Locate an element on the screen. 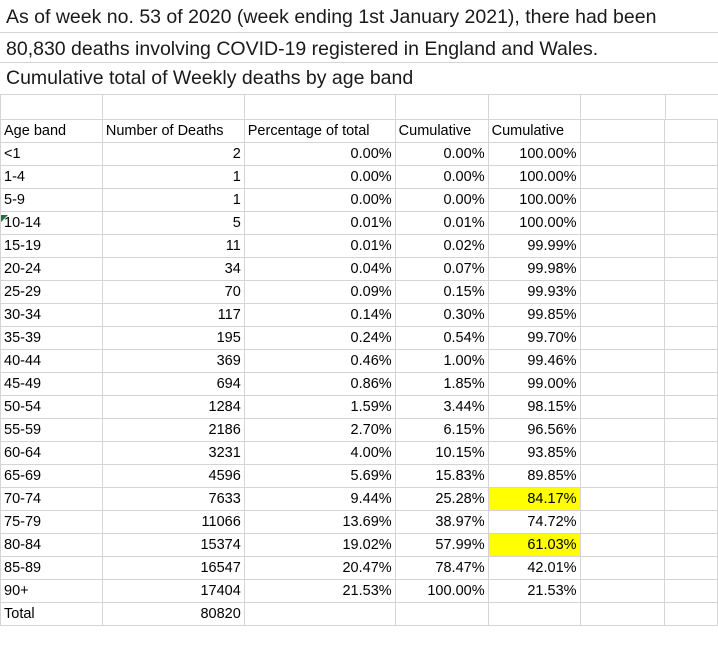 The width and height of the screenshot is (718, 649). cumulative-down-cell: 84.17% is located at coordinates (534, 499).